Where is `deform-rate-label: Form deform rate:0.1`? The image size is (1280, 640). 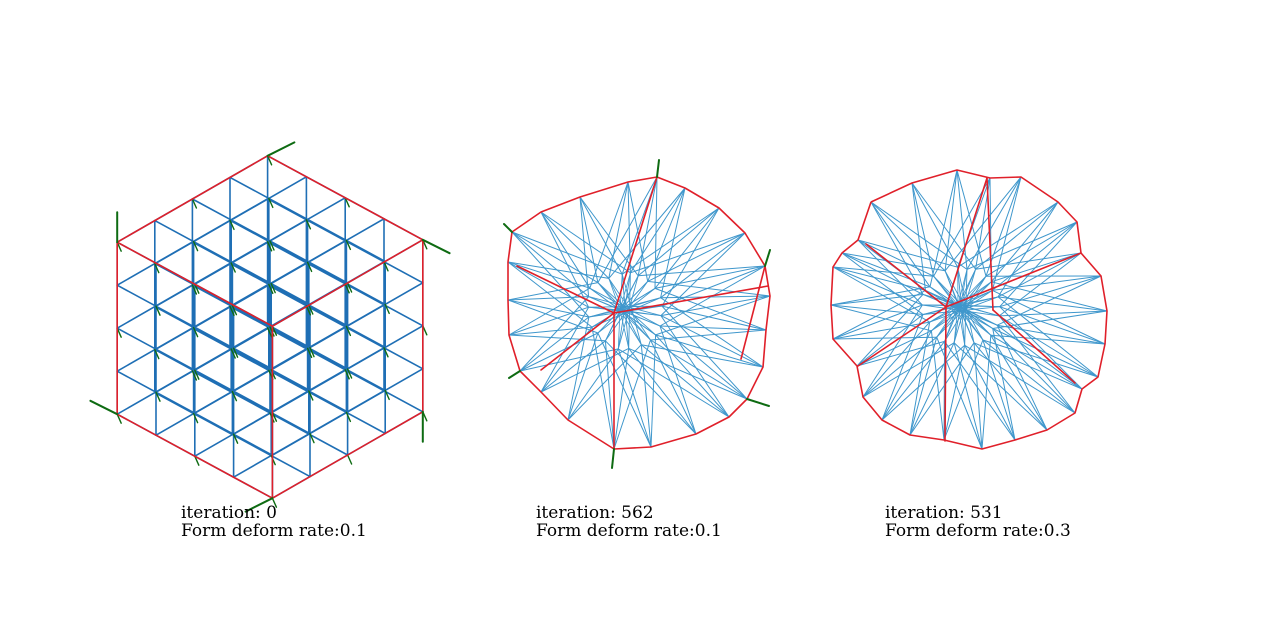
deform-rate-label: Form deform rate:0.1 is located at coordinates (274, 531).